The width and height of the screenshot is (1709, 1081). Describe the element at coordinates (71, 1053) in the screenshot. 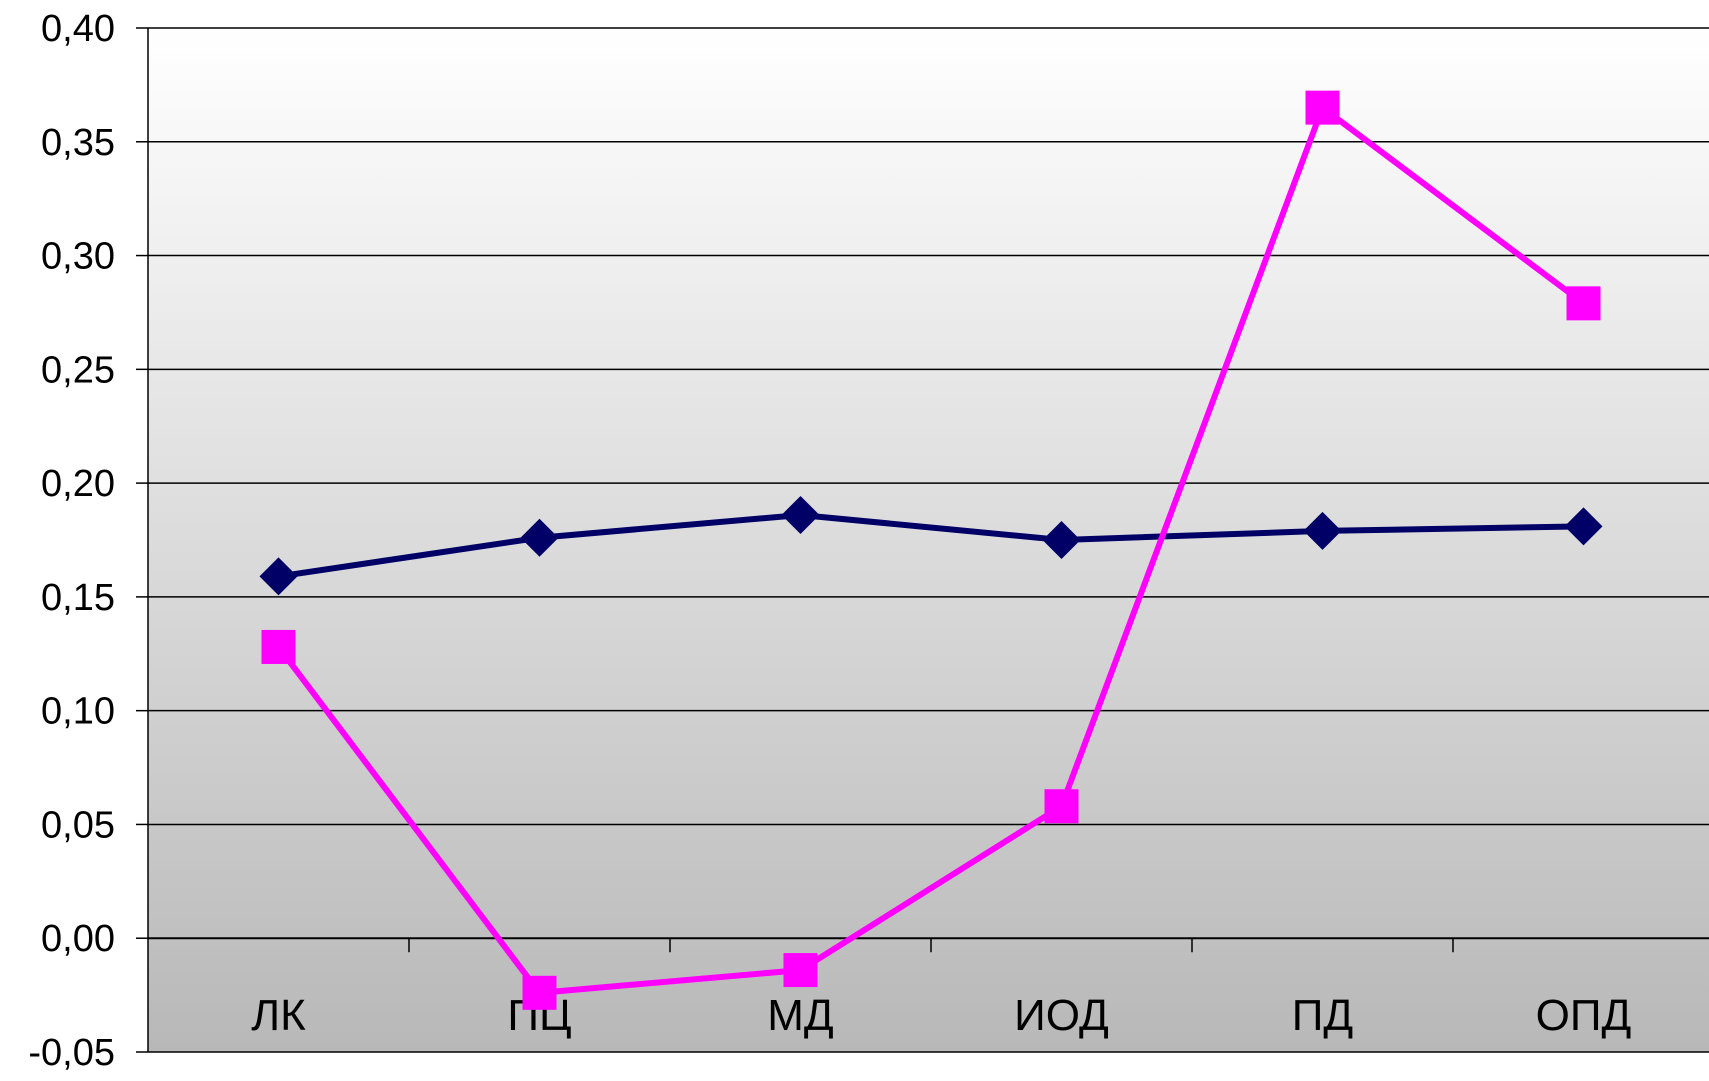

I see `y-tick-label: -0,05` at that location.